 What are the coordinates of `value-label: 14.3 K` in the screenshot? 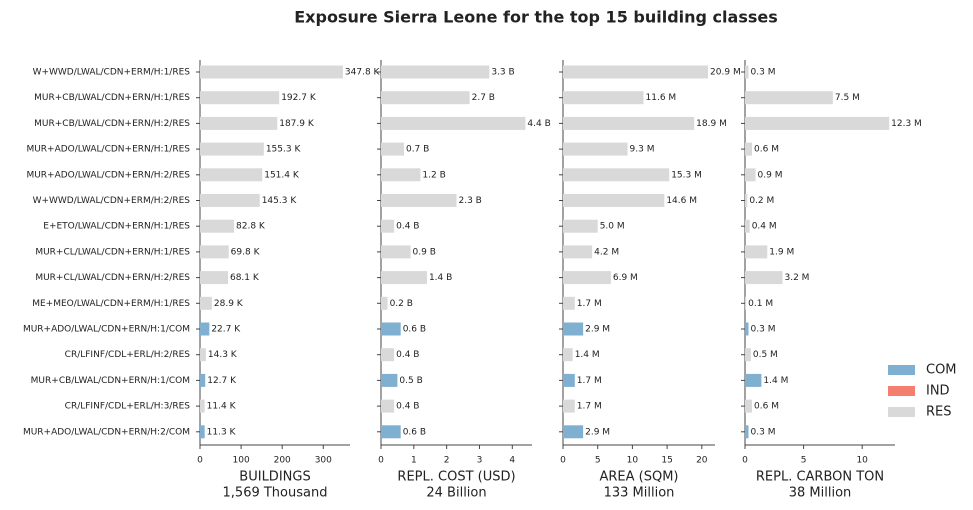 It's located at (223, 355).